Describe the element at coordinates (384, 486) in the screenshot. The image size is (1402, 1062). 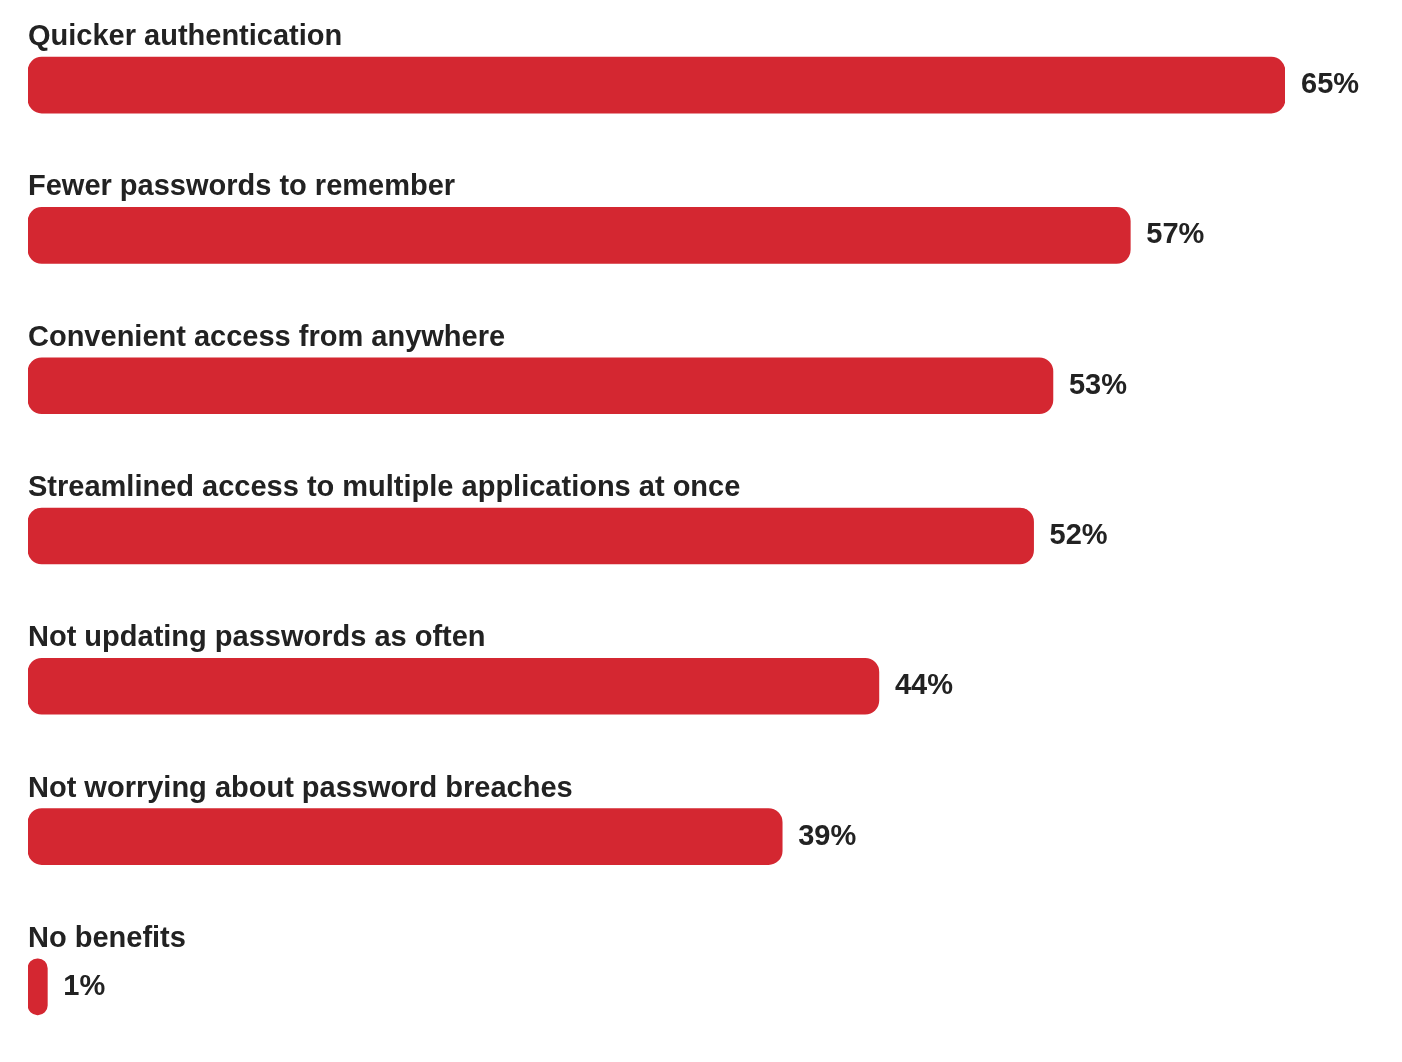
I see `y-tick-label: Streamlined access to multiple applications at once` at that location.